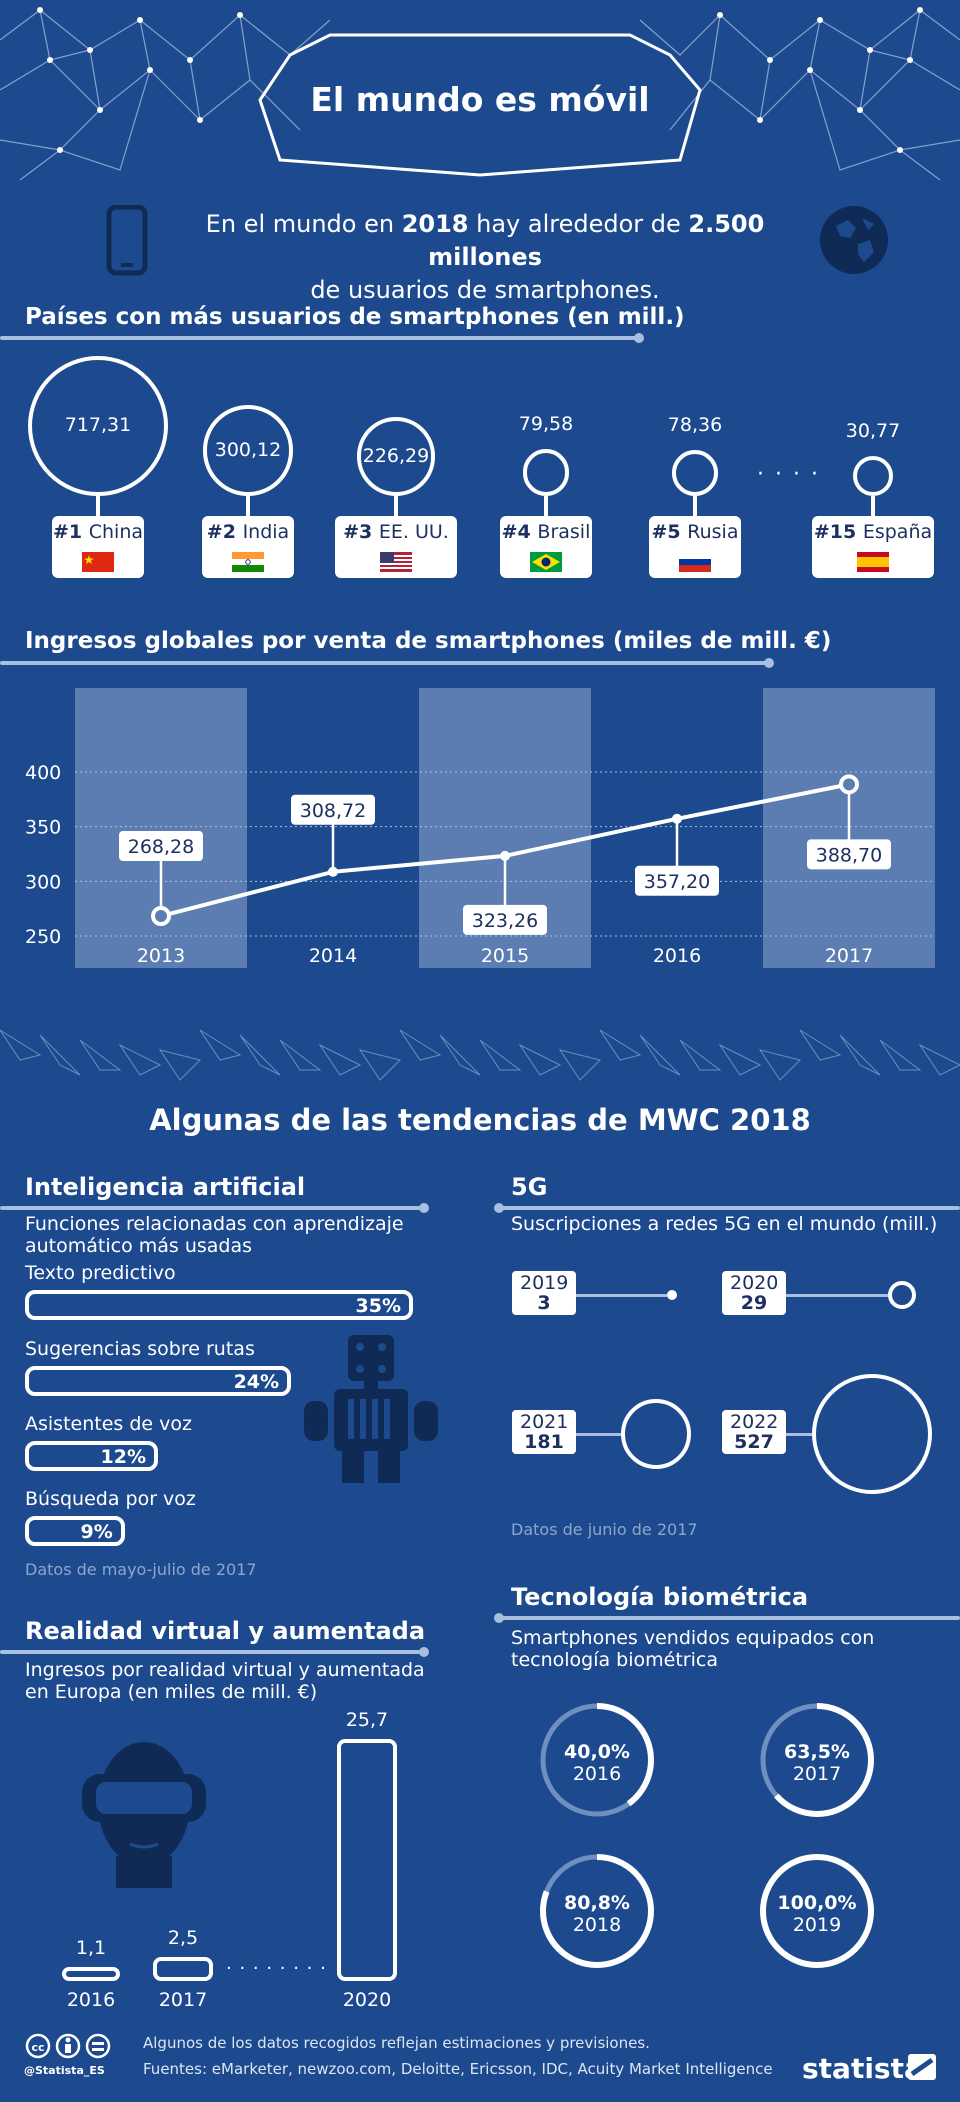 The width and height of the screenshot is (960, 2102). I want to click on country-card: #2 India, so click(248, 547).